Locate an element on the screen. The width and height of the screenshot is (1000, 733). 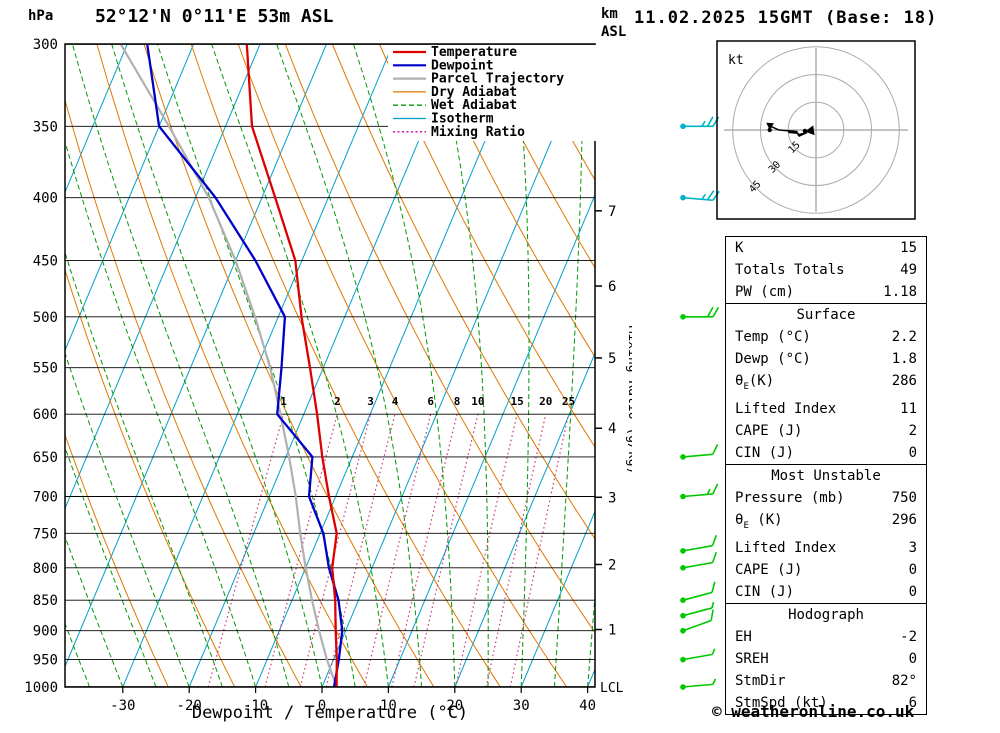
stats-row: θE(K) 286 is located at coordinates (826, 384).